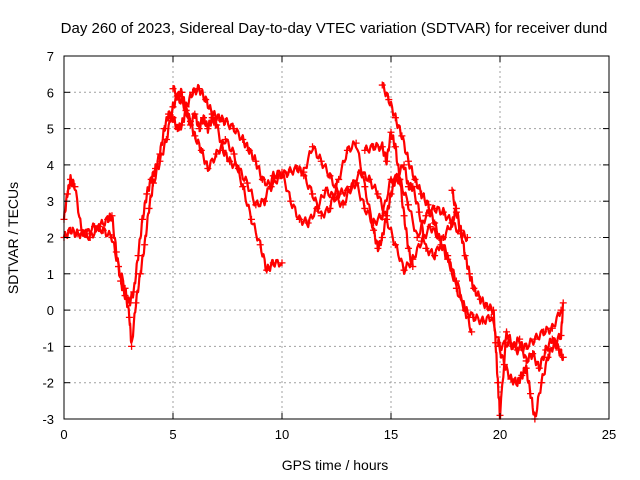 Image resolution: width=640 pixels, height=480 pixels. What do you see at coordinates (50, 201) in the screenshot?
I see `y-tick-label: 3` at bounding box center [50, 201].